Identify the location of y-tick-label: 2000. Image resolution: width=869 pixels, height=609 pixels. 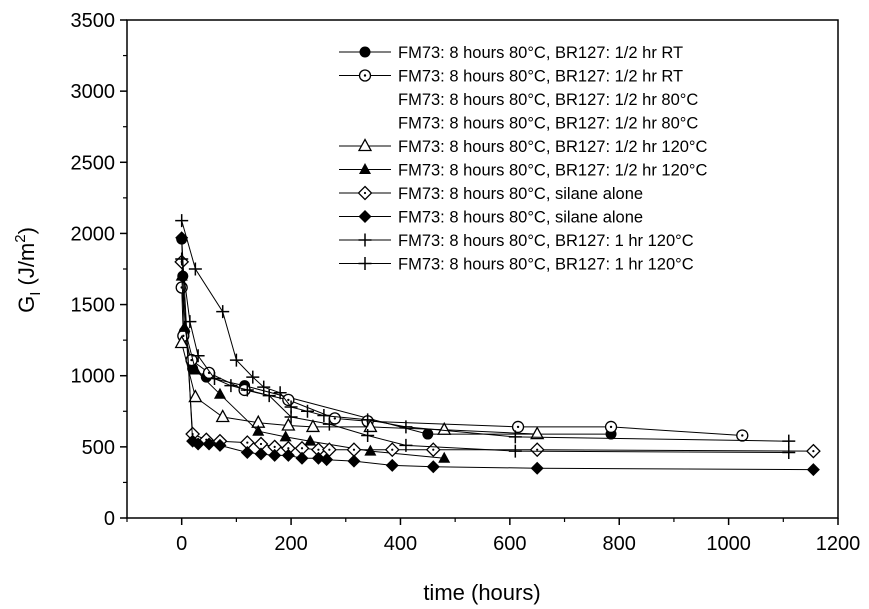
(93, 234).